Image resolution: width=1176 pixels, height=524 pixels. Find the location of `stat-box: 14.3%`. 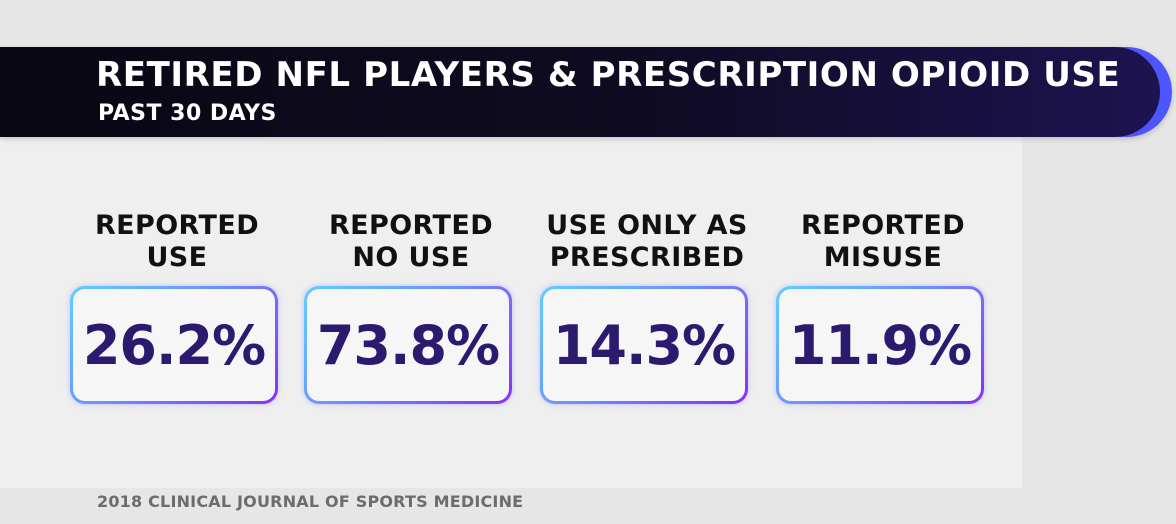

stat-box: 14.3% is located at coordinates (644, 345).